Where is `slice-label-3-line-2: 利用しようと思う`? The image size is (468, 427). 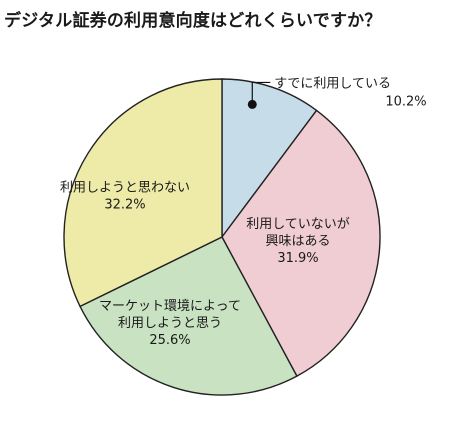
slice-label-3-line-2: 利用しようと思う is located at coordinates (170, 323).